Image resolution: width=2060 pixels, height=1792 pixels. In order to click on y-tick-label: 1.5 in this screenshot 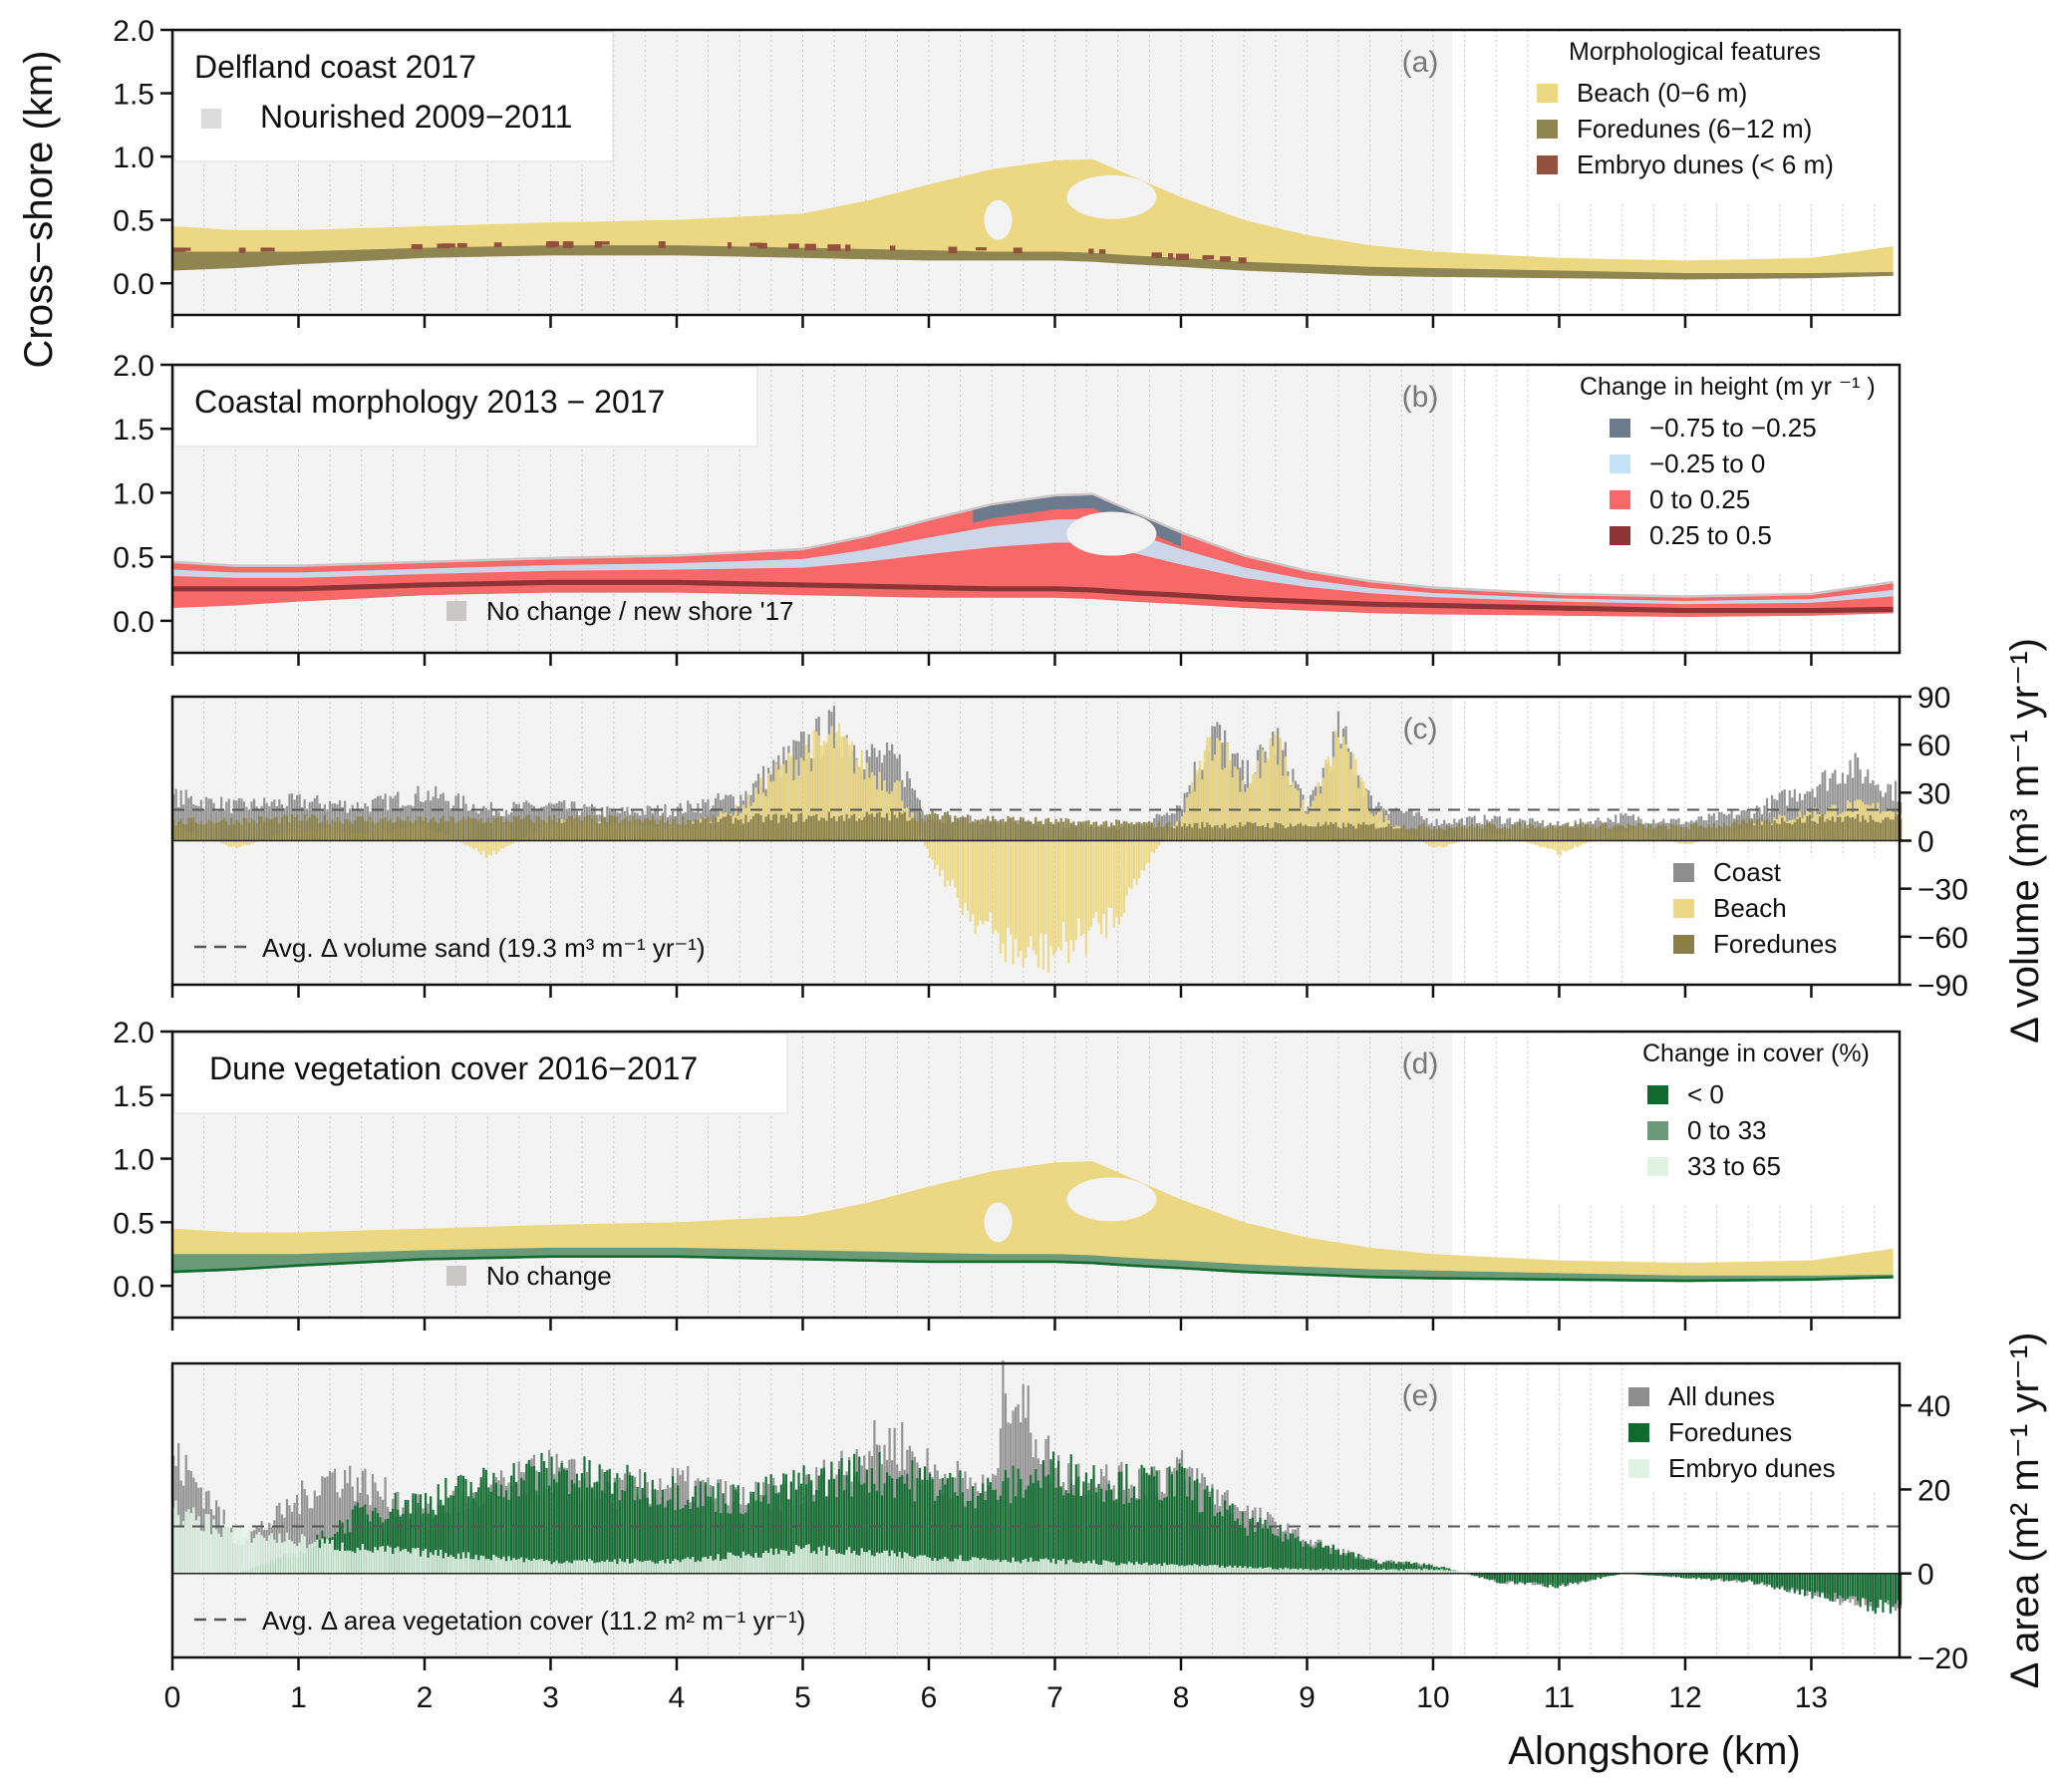, I will do `click(133, 95)`.